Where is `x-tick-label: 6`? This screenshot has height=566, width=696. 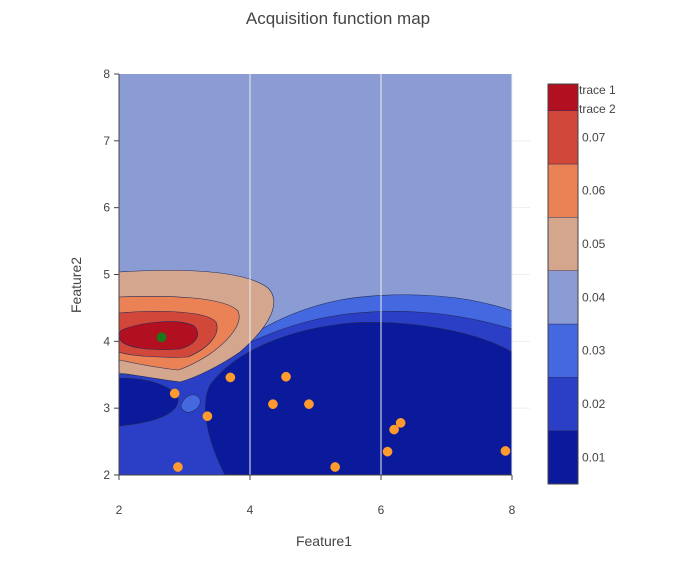 x-tick-label: 6 is located at coordinates (381, 510).